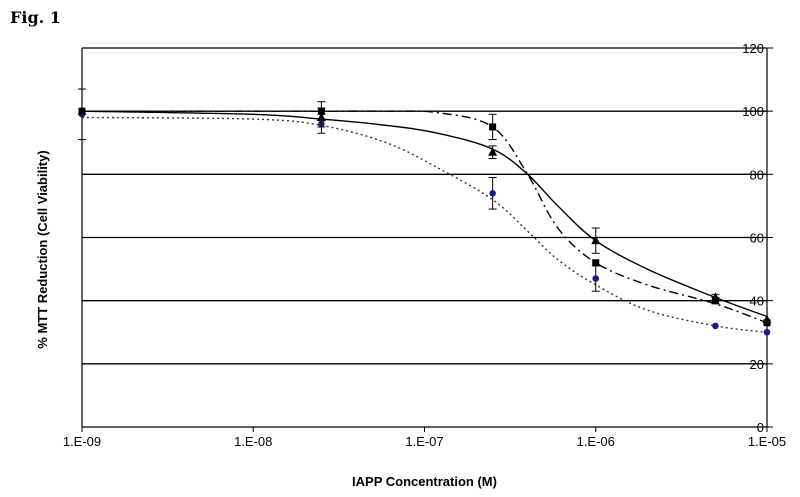  I want to click on y-tick-label-0: 0, so click(760, 427).